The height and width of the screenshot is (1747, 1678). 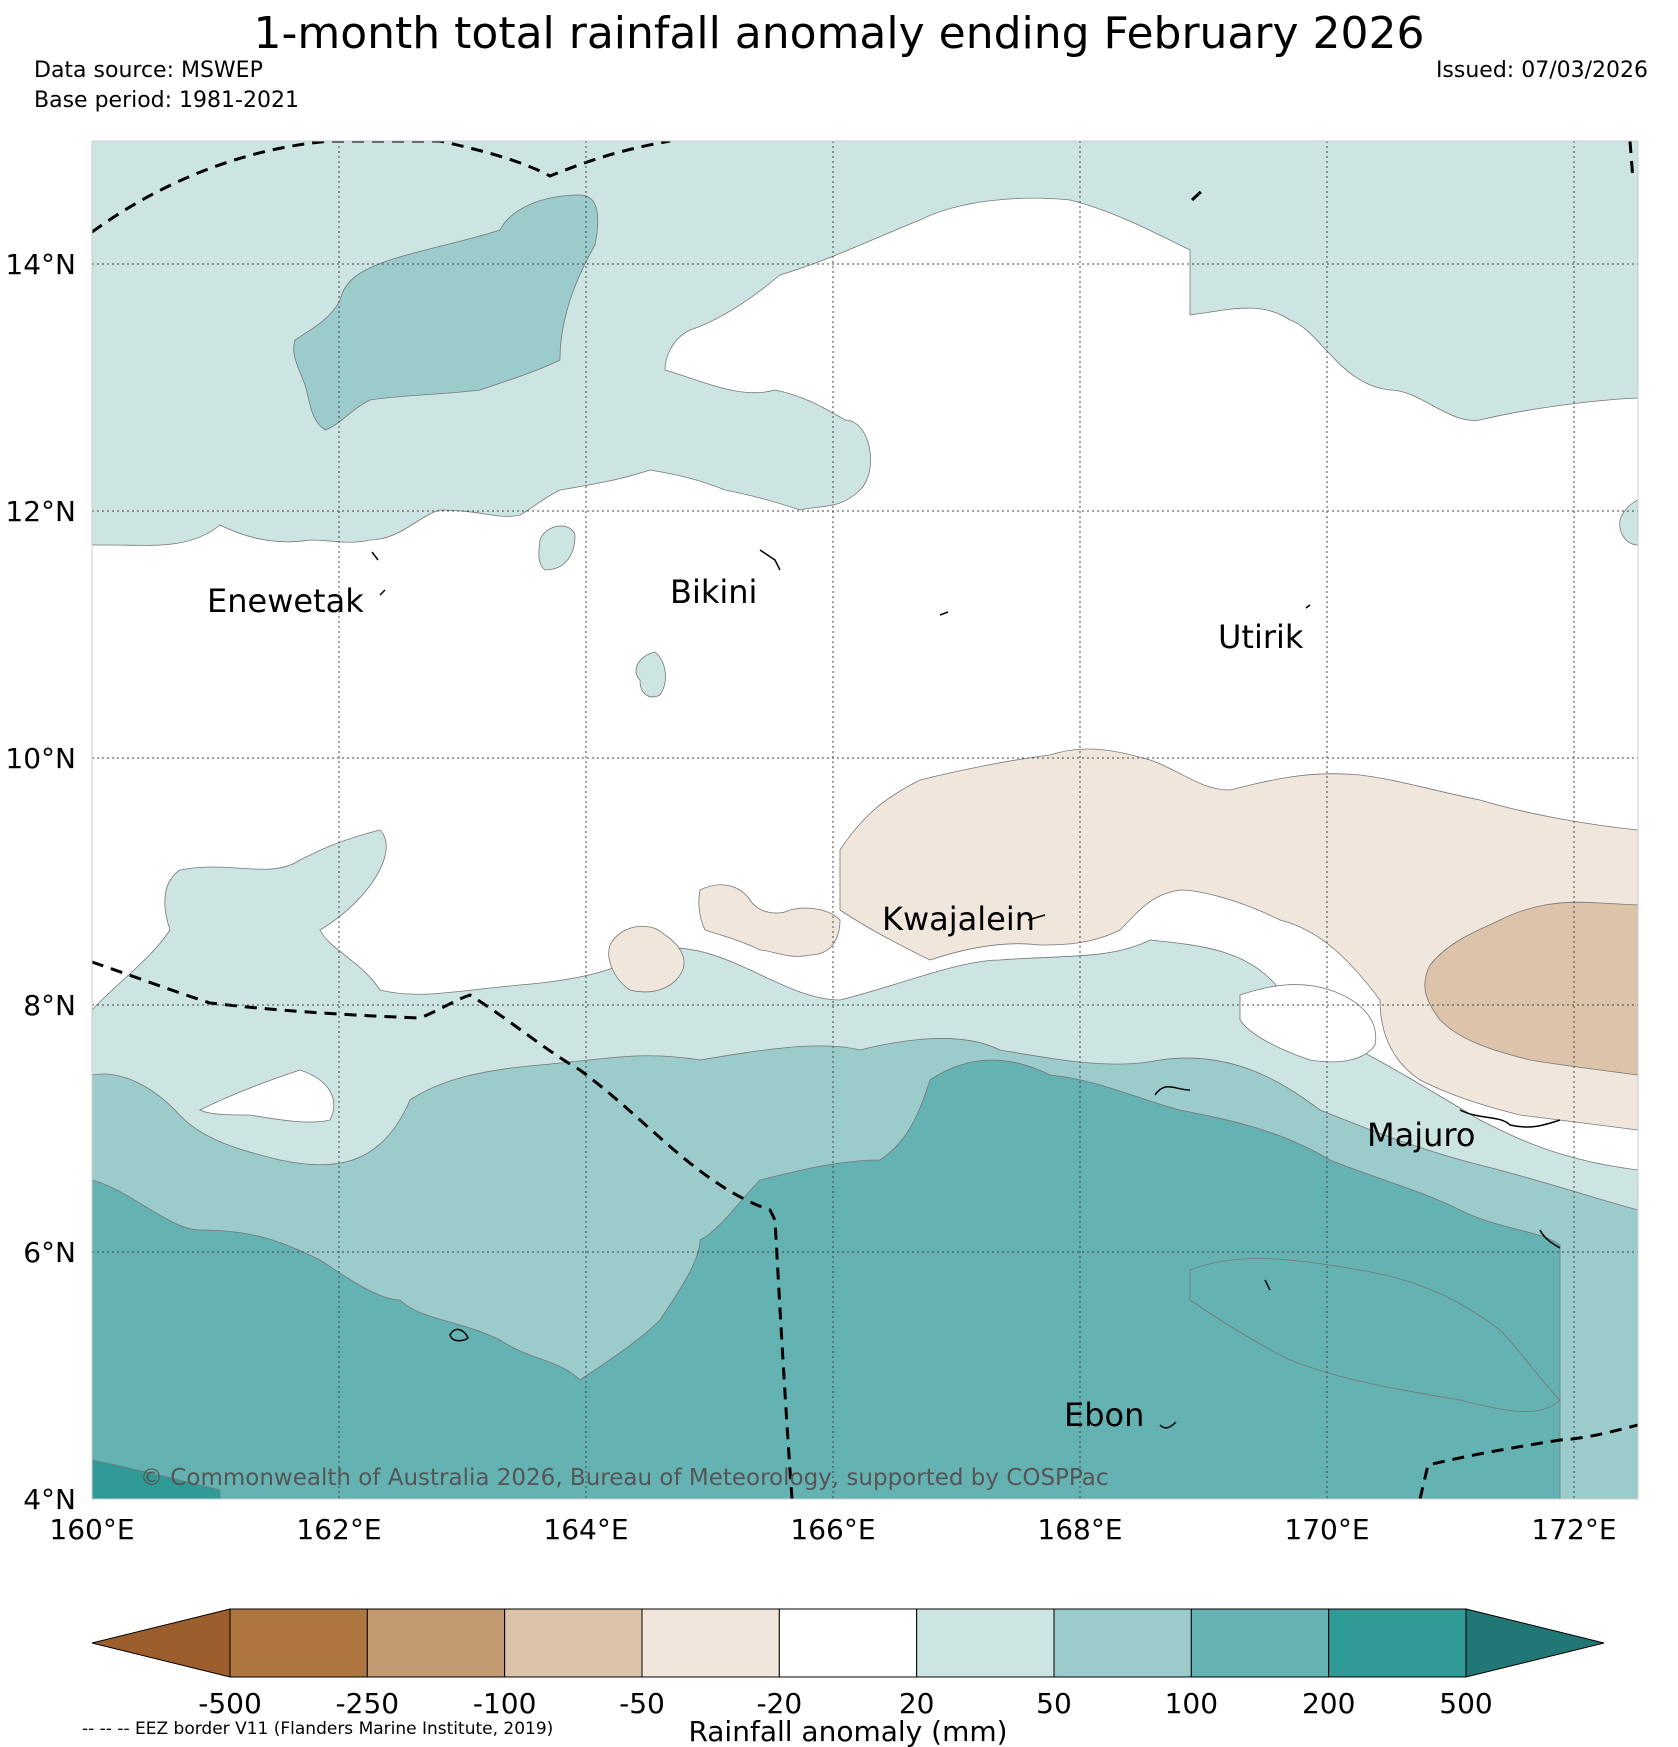 What do you see at coordinates (1261, 637) in the screenshot?
I see `place-label-utirik: Utirik` at bounding box center [1261, 637].